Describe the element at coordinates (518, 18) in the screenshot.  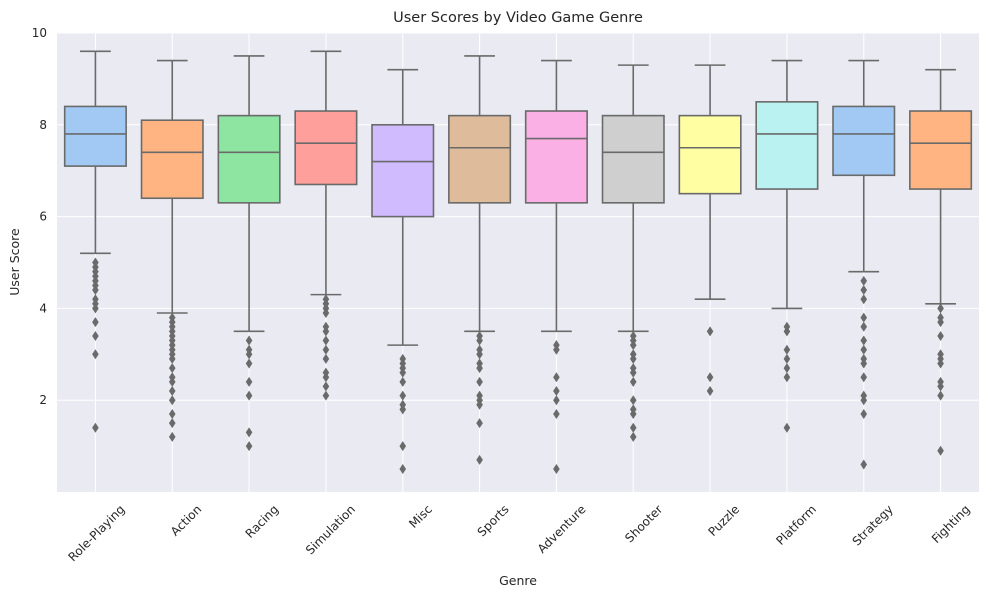
I see `chart-title: User Scores by Video Game Genre` at that location.